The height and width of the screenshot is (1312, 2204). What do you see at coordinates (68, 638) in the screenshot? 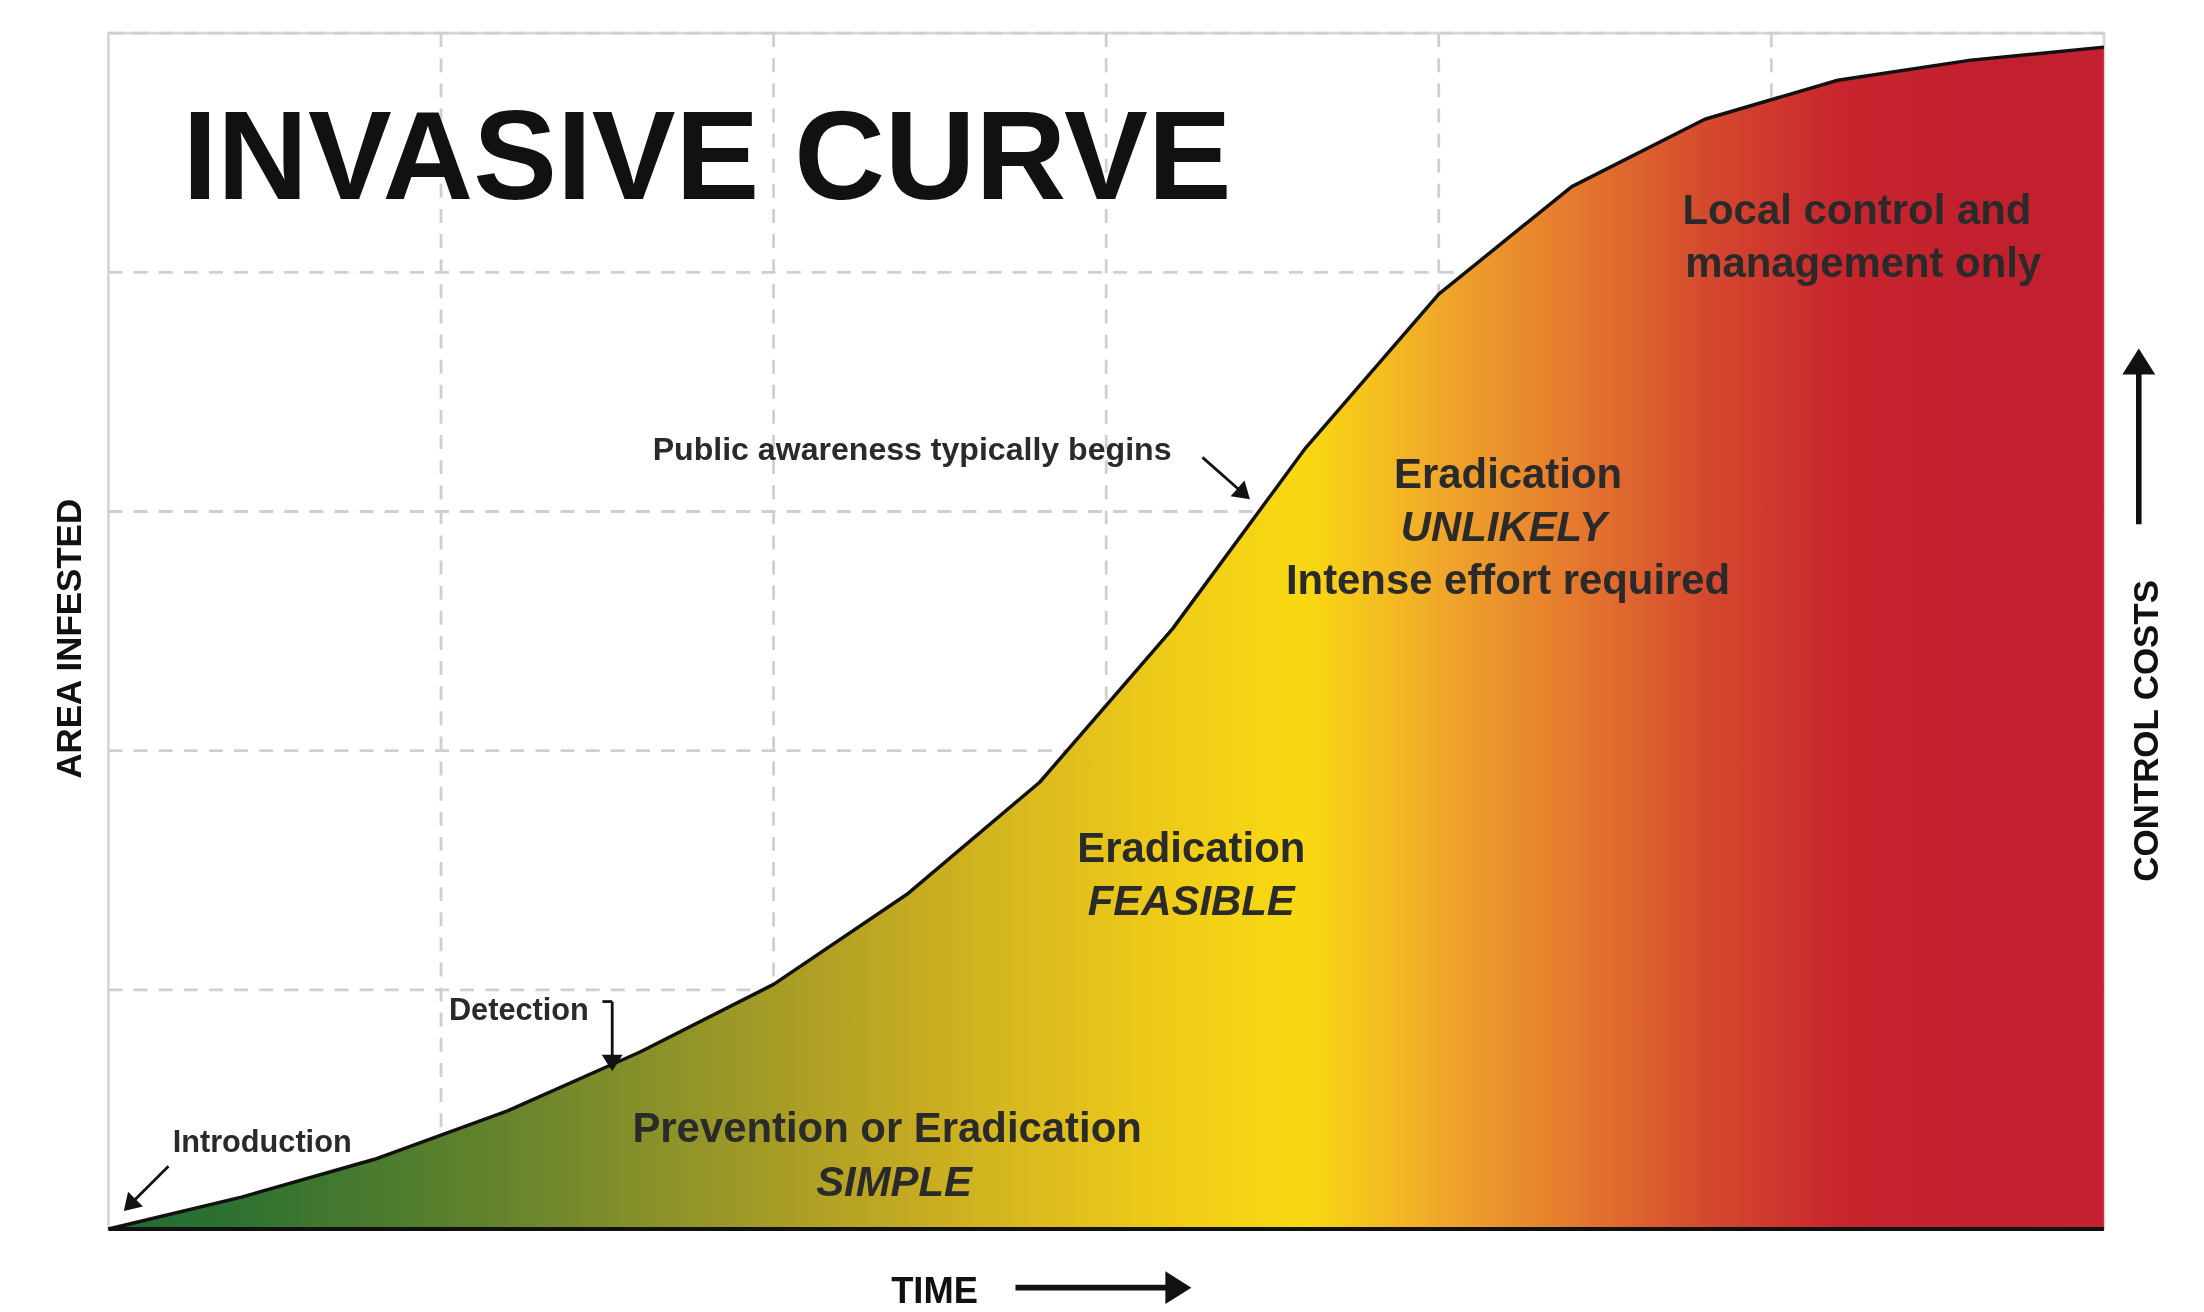
I see `y-axis-title: AREA INFESTED` at bounding box center [68, 638].